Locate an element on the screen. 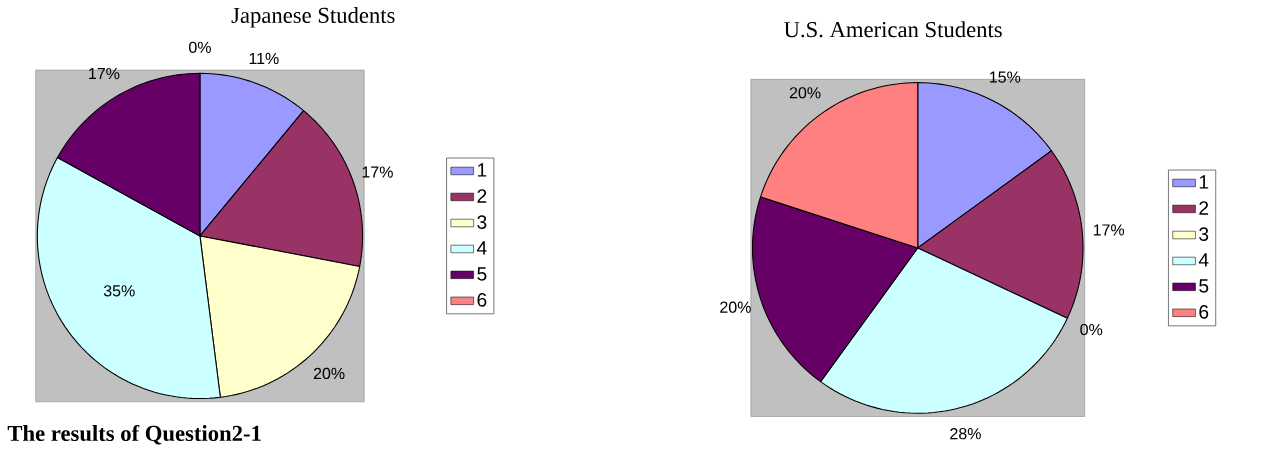 This screenshot has width=1261, height=451. chart-title: Japanese Students is located at coordinates (313, 17).